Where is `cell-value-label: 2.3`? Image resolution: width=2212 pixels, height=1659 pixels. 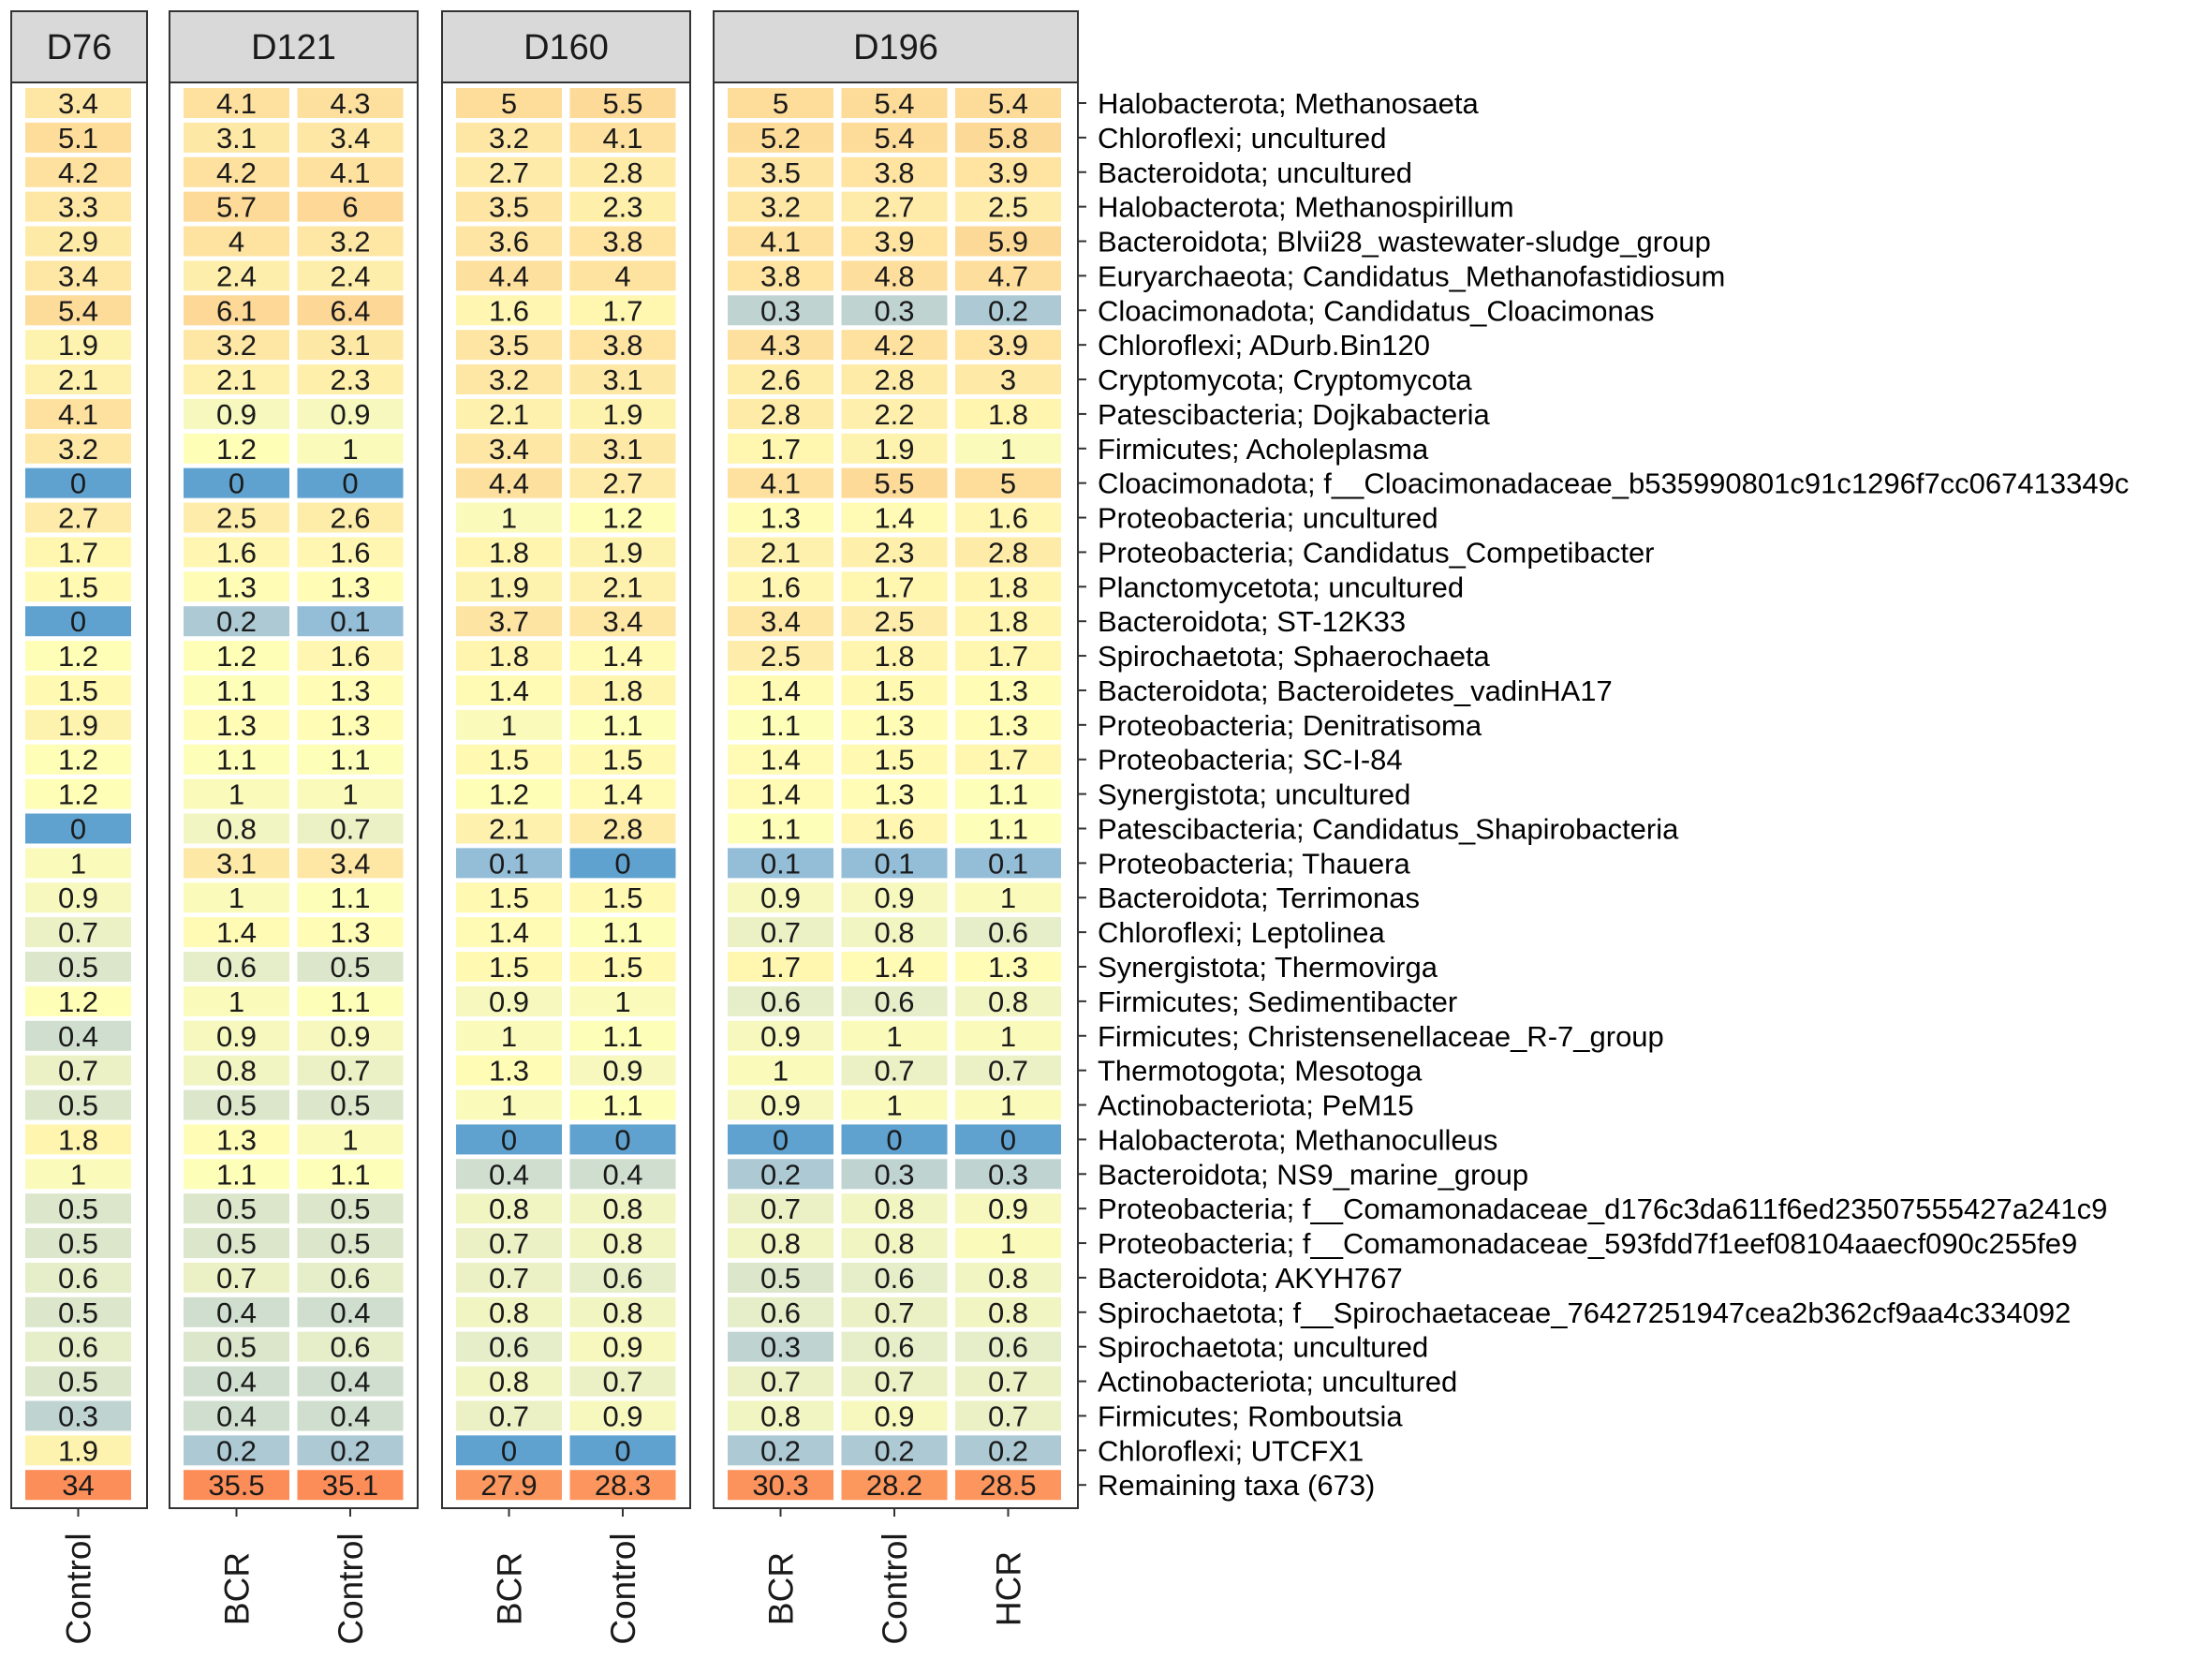 cell-value-label: 2.3 is located at coordinates (894, 553).